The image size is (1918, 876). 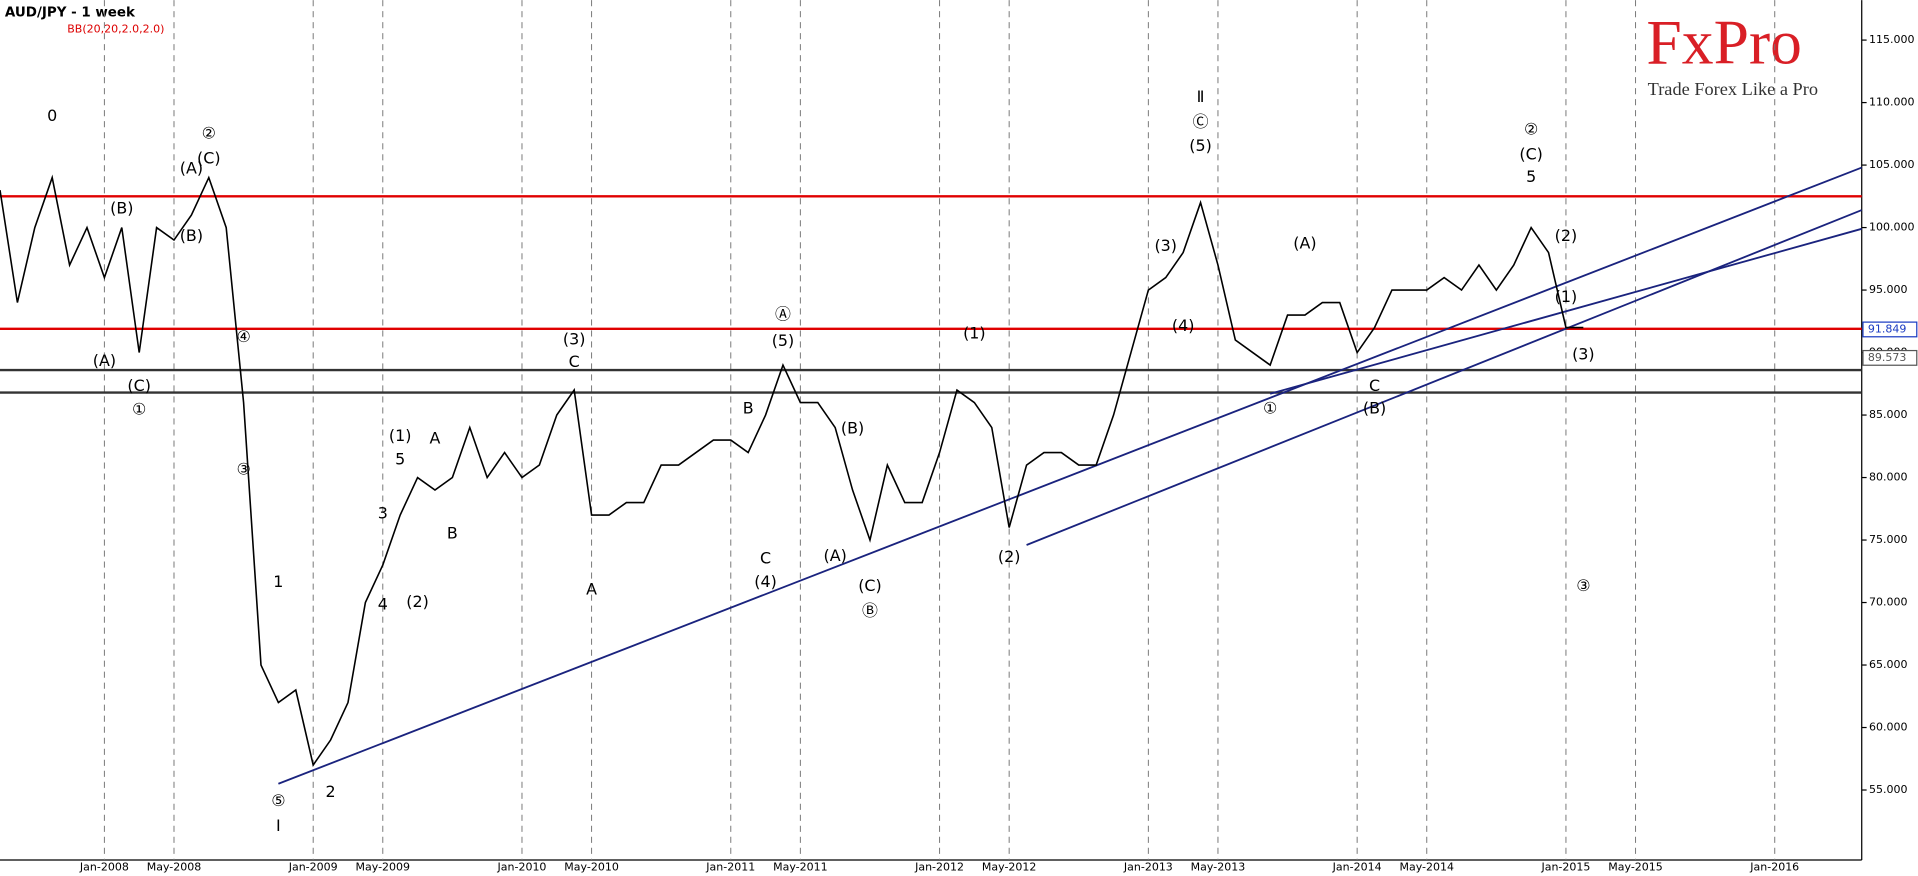 What do you see at coordinates (1426, 866) in the screenshot?
I see `x-tick-label: May-2014` at bounding box center [1426, 866].